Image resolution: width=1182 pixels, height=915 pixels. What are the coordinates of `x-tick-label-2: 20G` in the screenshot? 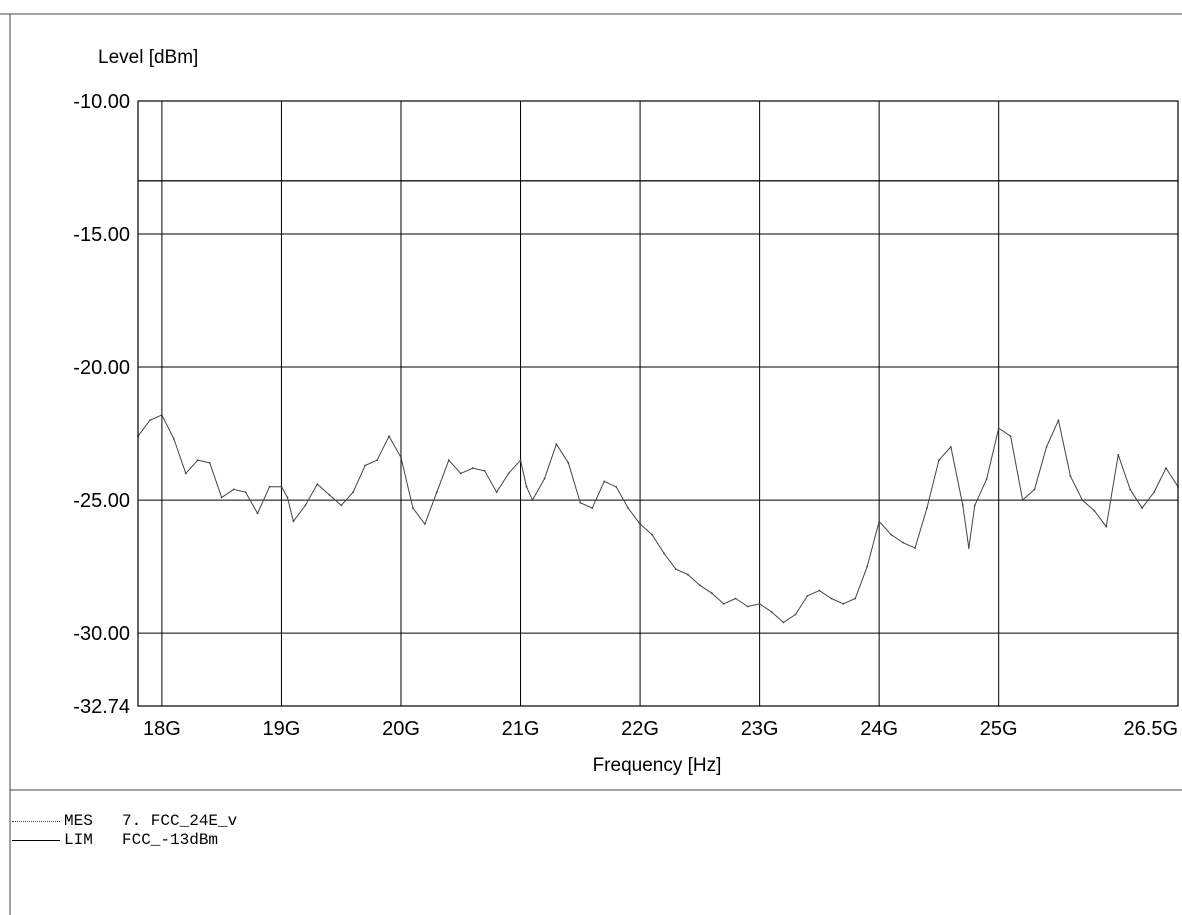 It's located at (401, 729).